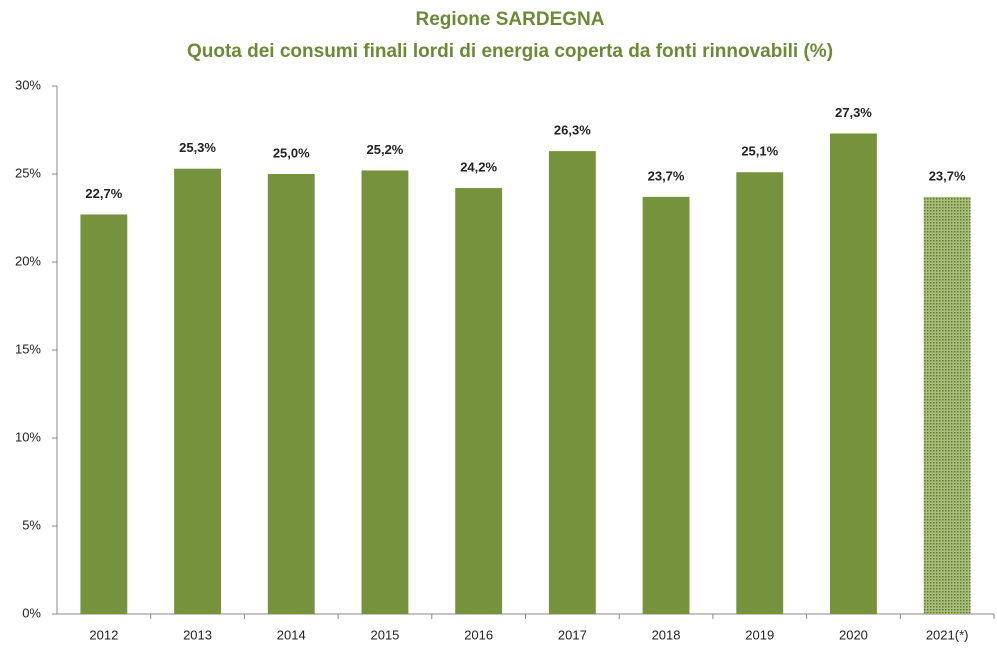 Image resolution: width=997 pixels, height=648 pixels. Describe the element at coordinates (291, 152) in the screenshot. I see `value-label: 25,0%` at that location.